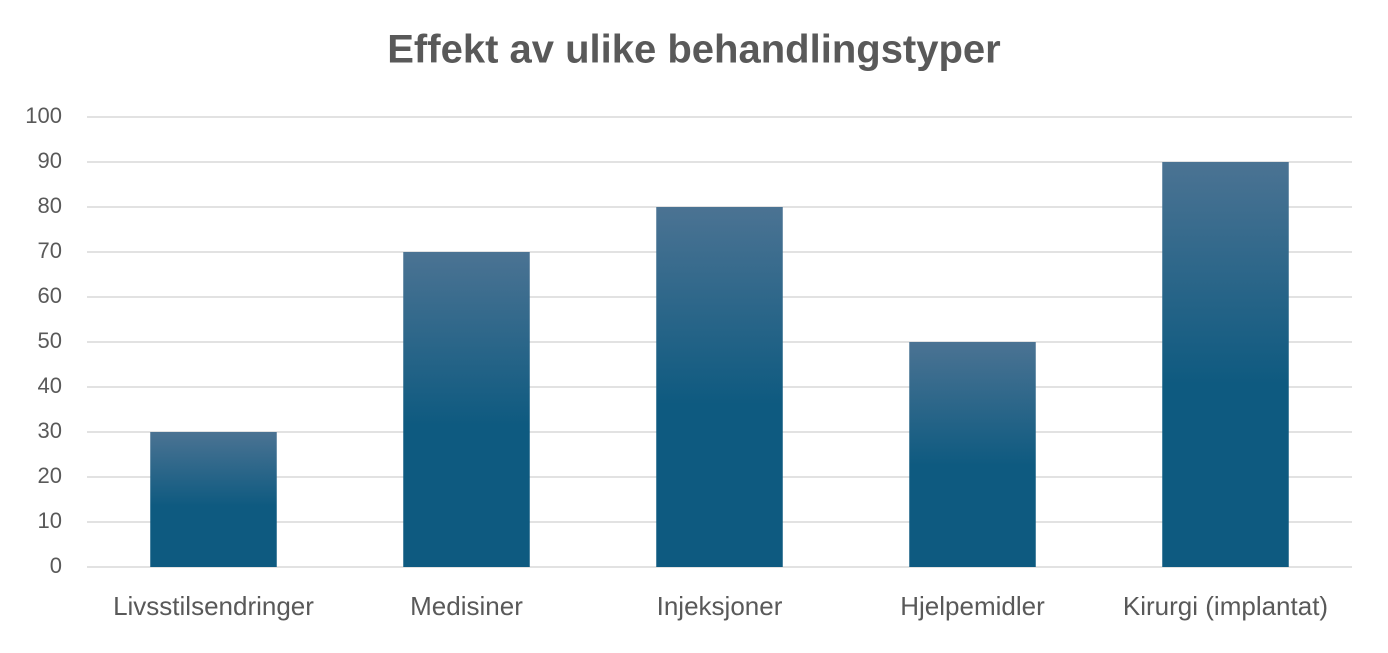 The image size is (1388, 653). Describe the element at coordinates (50, 385) in the screenshot. I see `y-tick-label: 40` at that location.